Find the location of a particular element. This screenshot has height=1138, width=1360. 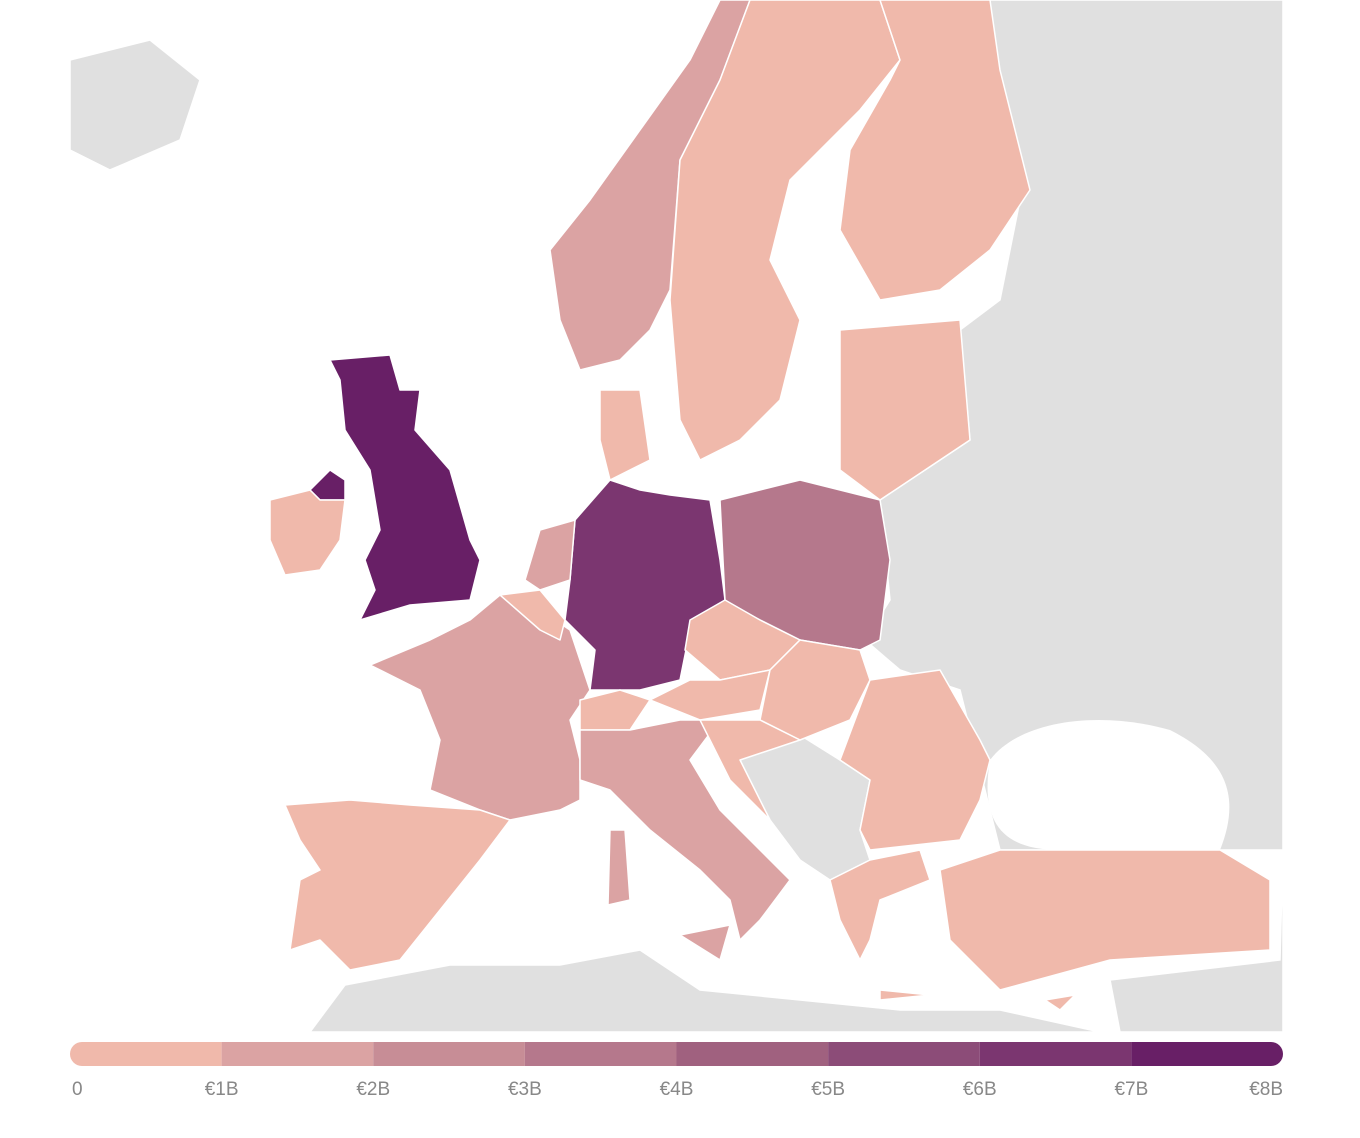

legend-tick-label: €4B is located at coordinates (677, 1089).